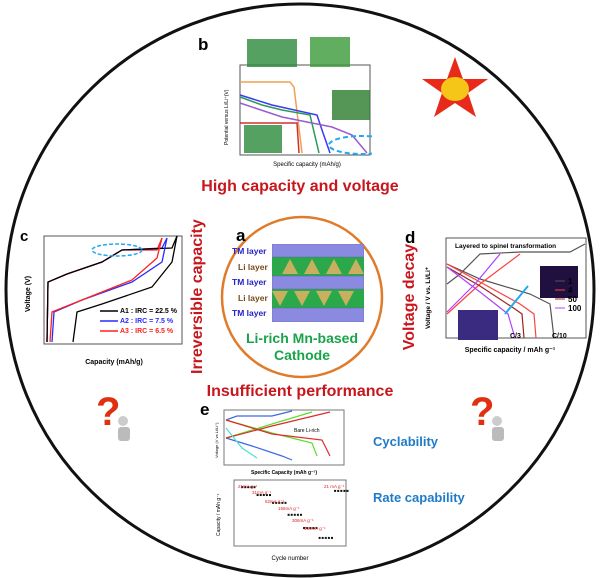 The image size is (600, 578). Describe the element at coordinates (419, 497) in the screenshot. I see `rate-capability-label: Rate capability` at that location.